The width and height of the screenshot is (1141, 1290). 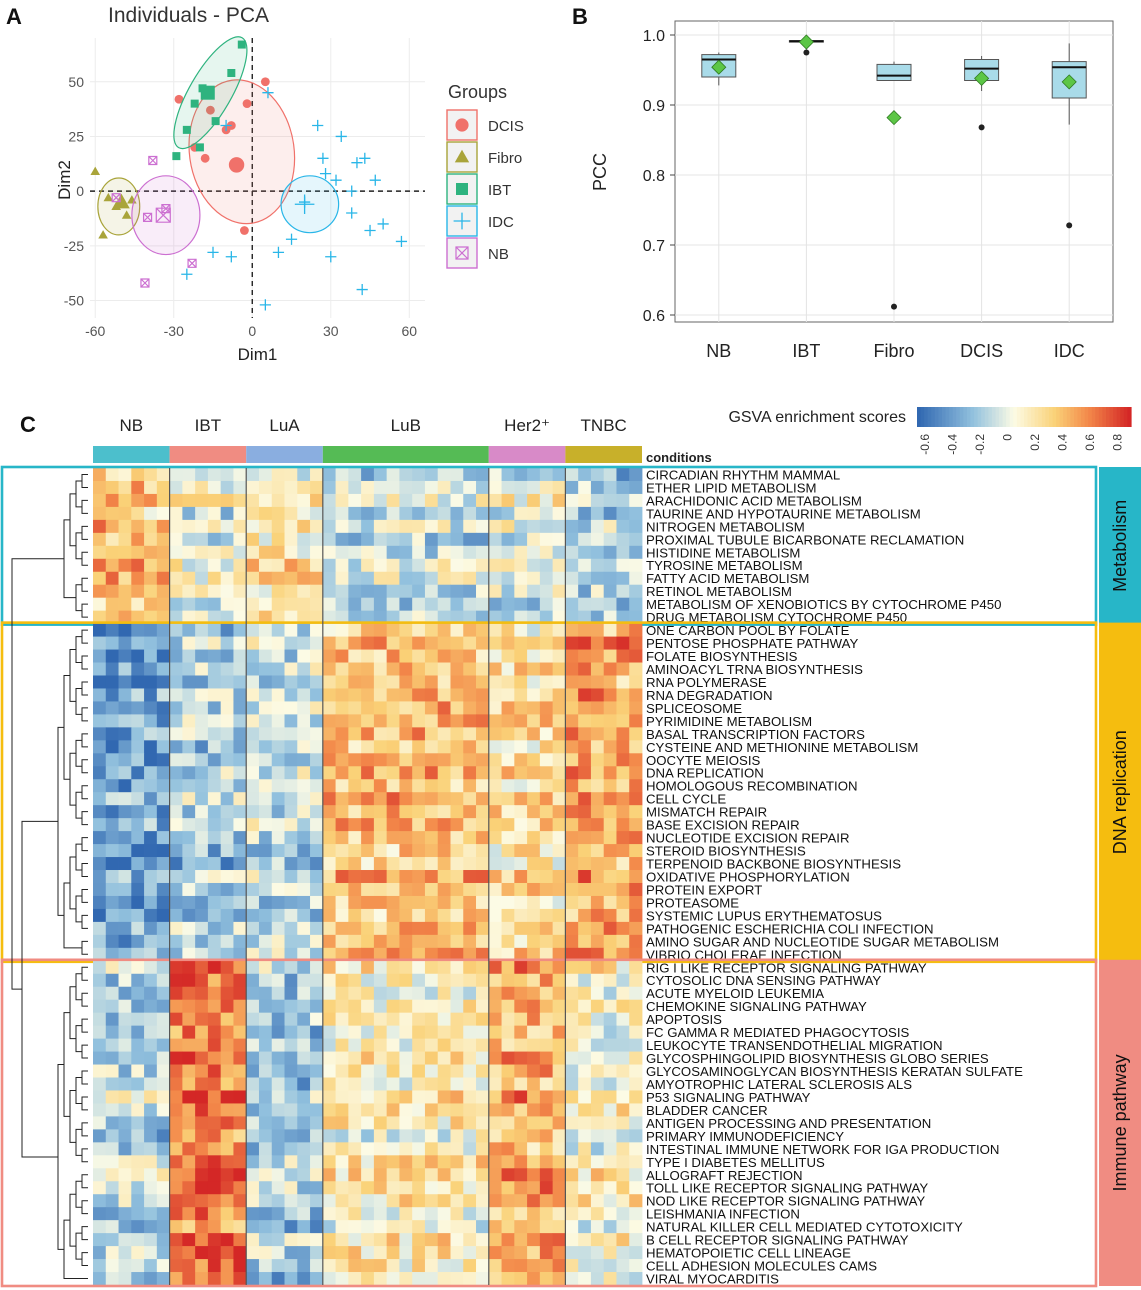 What do you see at coordinates (187, 274) in the screenshot?
I see `pca-point` at bounding box center [187, 274].